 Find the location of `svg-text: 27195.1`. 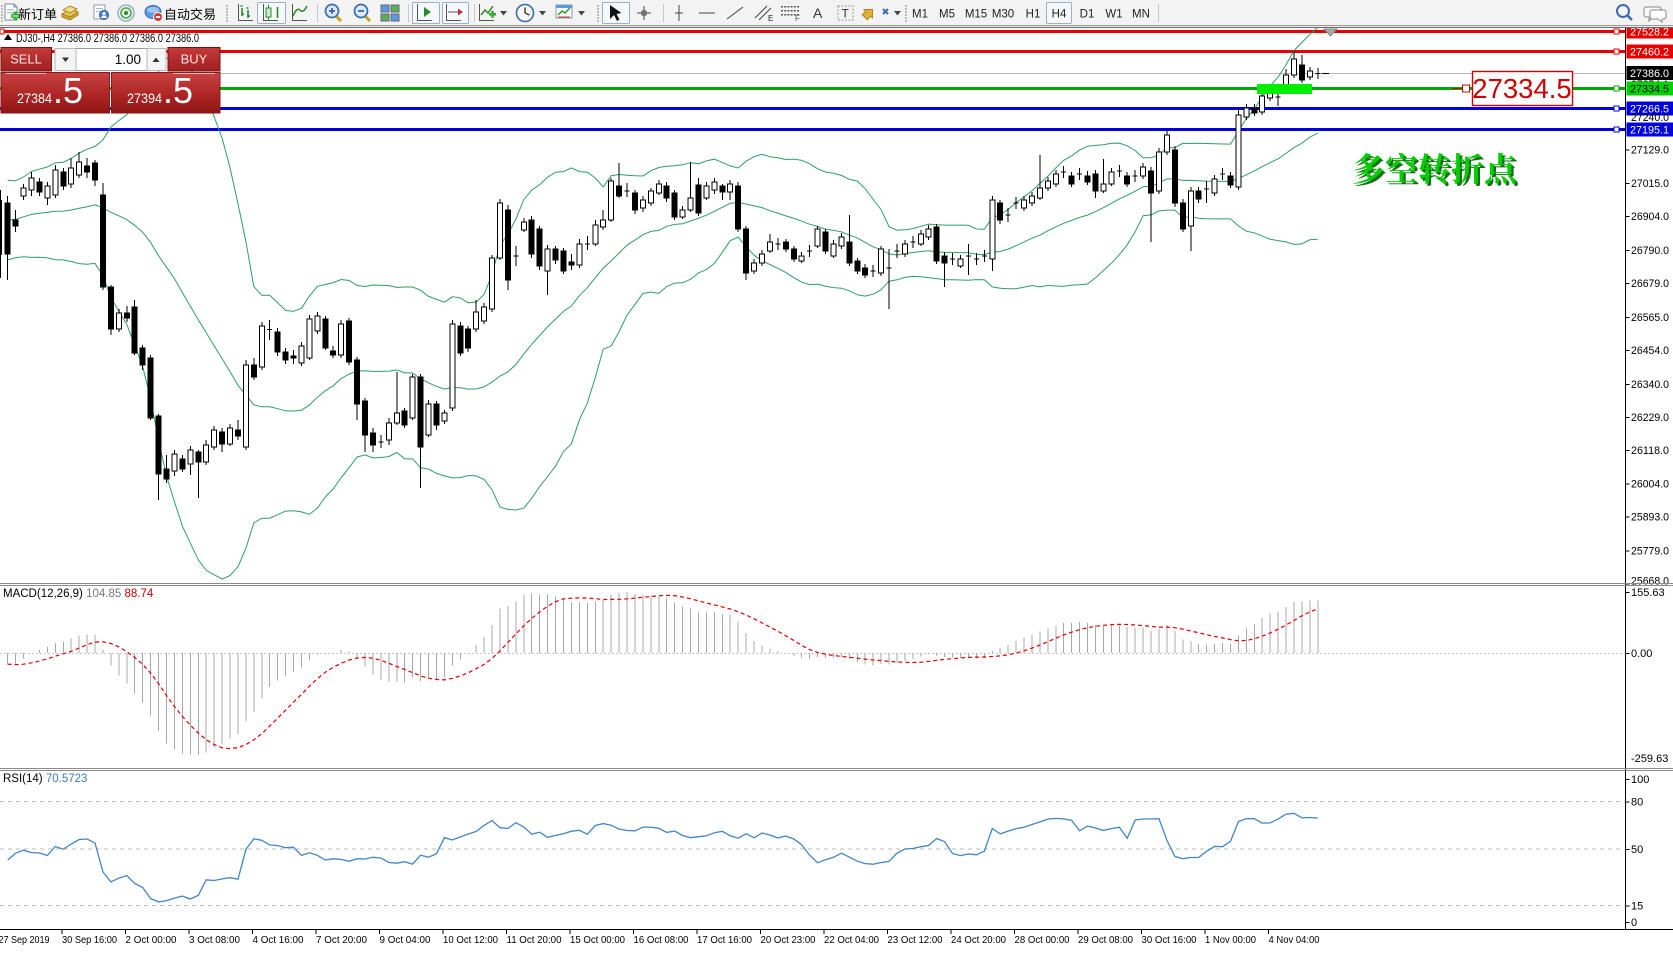

svg-text: 27195.1 is located at coordinates (1649, 131).